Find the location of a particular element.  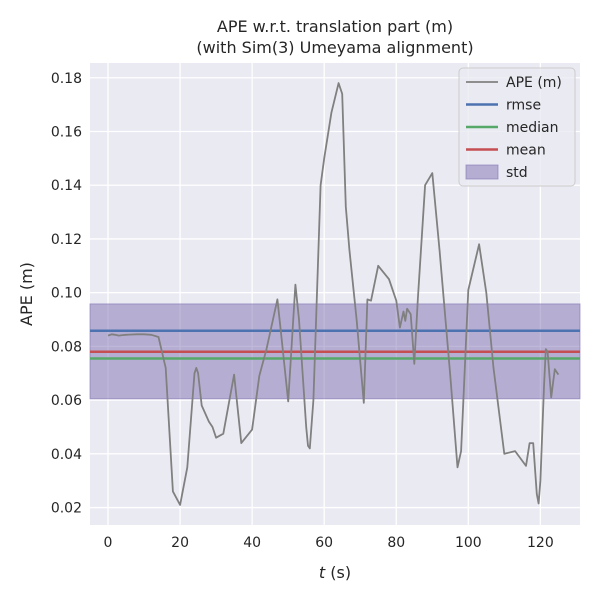

legend-frame is located at coordinates (517, 127).